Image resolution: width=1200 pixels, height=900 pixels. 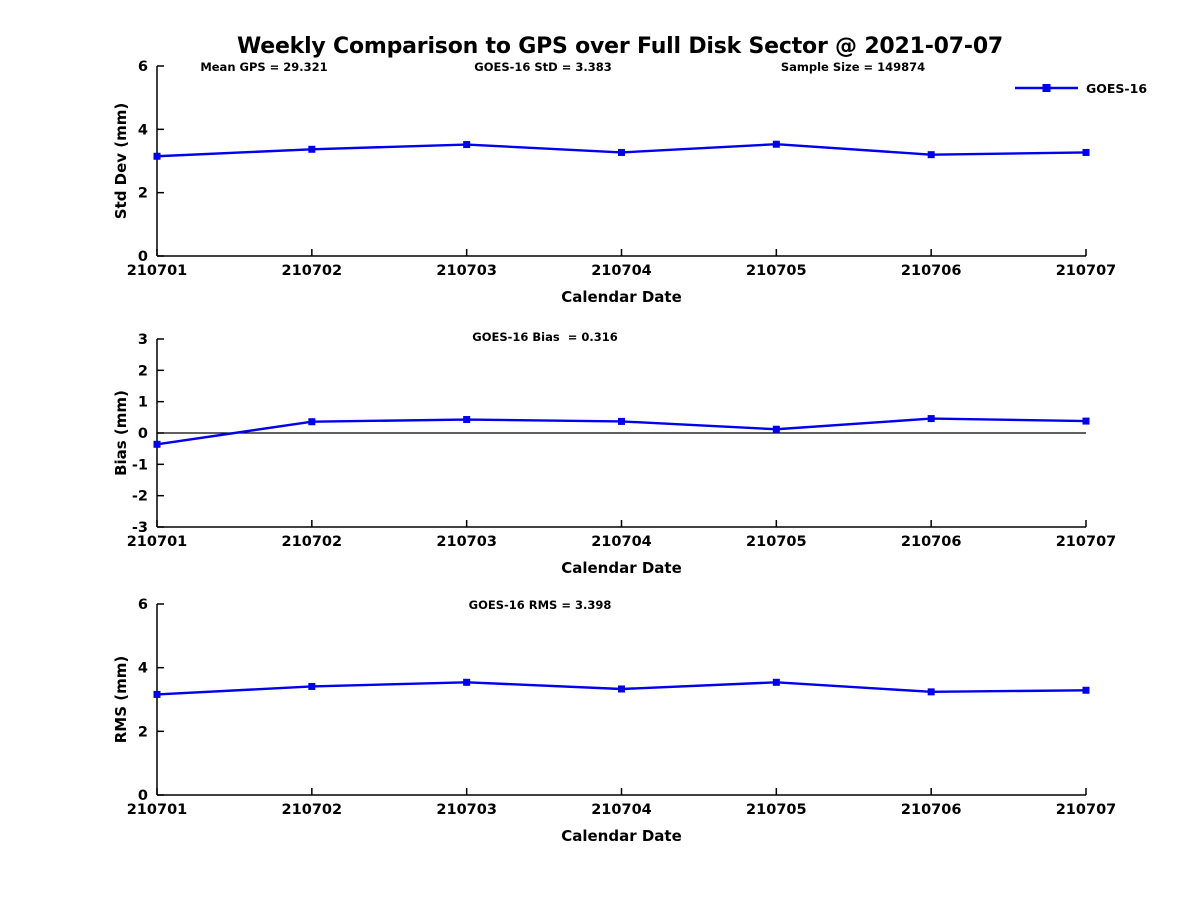 What do you see at coordinates (540, 605) in the screenshot?
I see `stat-annotation: GOES-16 RMS = 3.398` at bounding box center [540, 605].